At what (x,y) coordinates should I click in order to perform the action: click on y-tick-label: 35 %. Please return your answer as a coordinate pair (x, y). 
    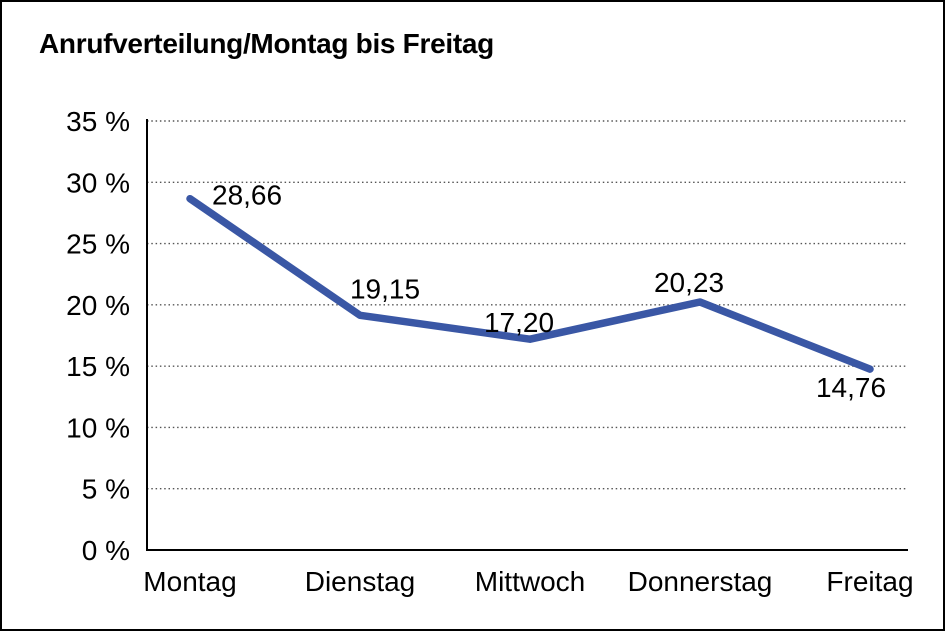
    Looking at the image, I should click on (98, 121).